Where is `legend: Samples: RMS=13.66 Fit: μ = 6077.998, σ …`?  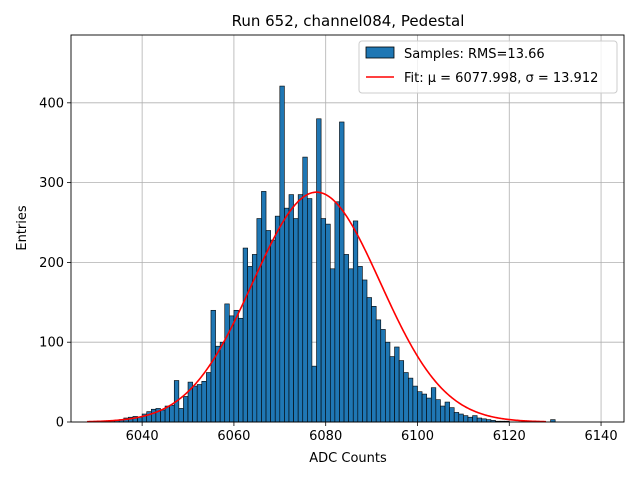 legend: Samples: RMS=13.66 Fit: μ = 6077.998, σ … is located at coordinates (488, 67).